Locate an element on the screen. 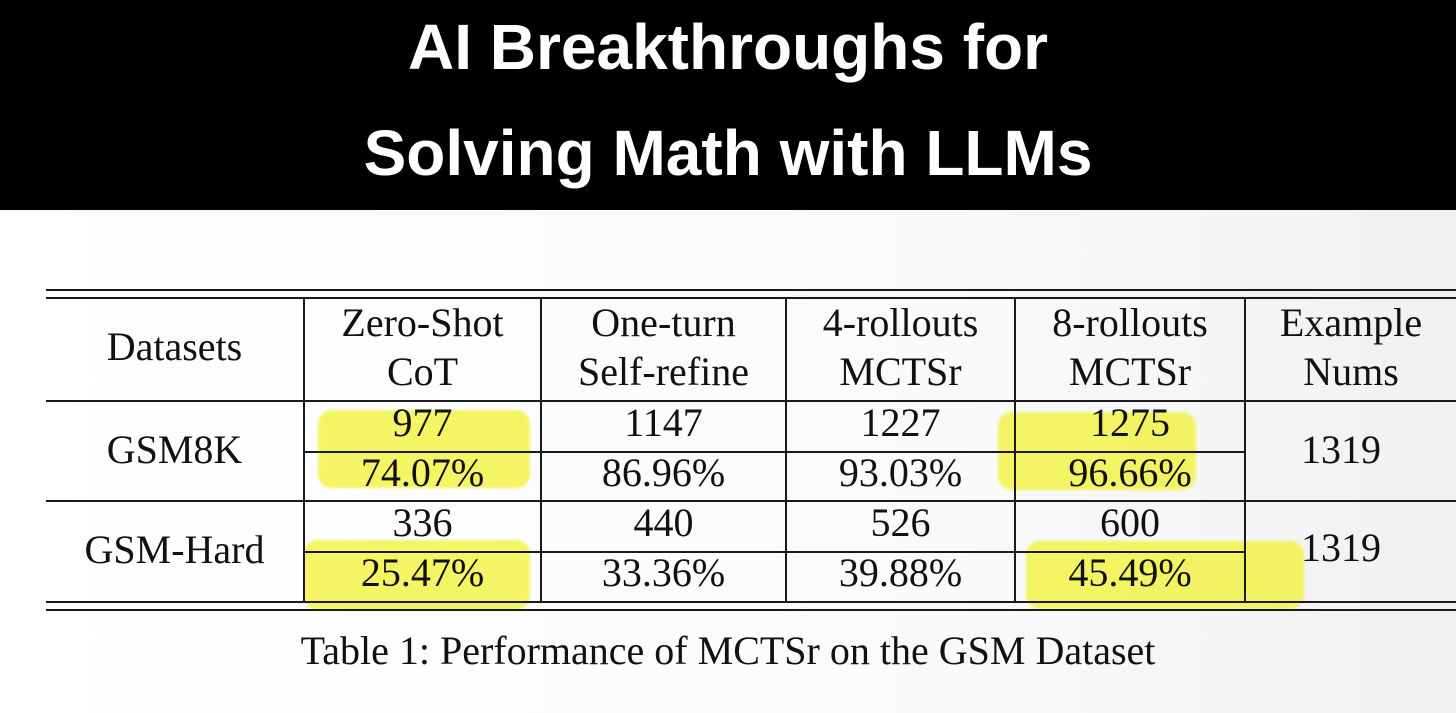 The width and height of the screenshot is (1456, 713). gsm-hard-percent-zero-shot: 25.47% is located at coordinates (422, 572).